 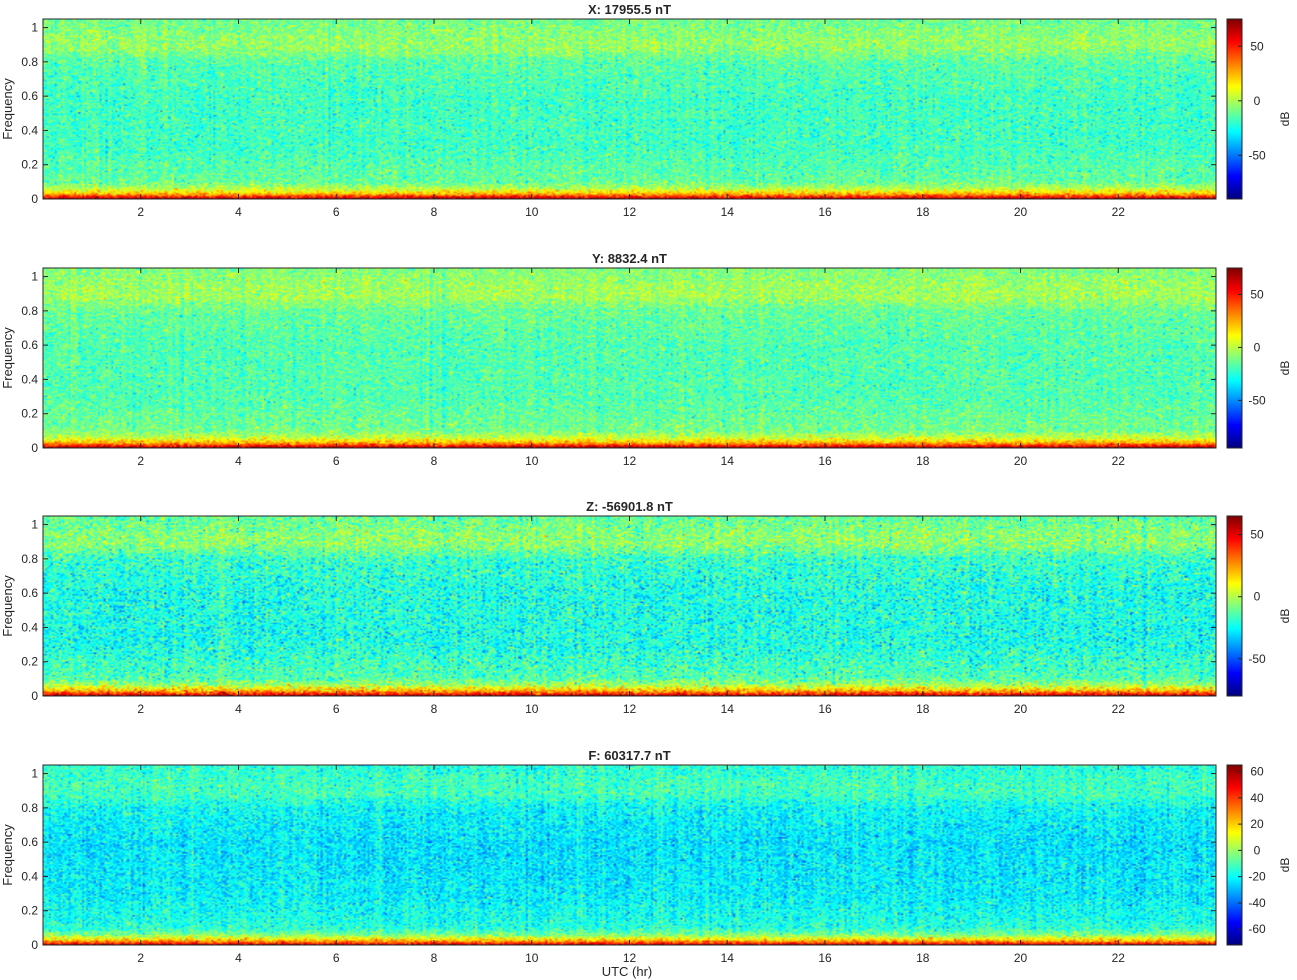 What do you see at coordinates (1257, 929) in the screenshot?
I see `colorbar-tick-label: -60` at bounding box center [1257, 929].